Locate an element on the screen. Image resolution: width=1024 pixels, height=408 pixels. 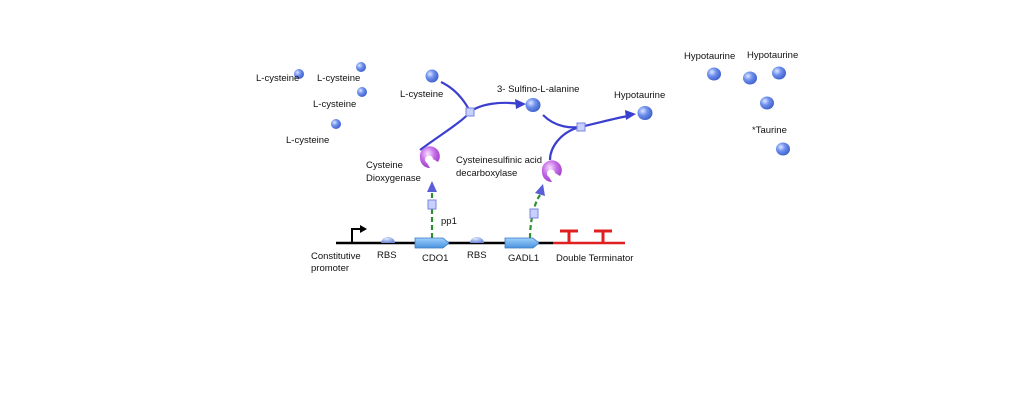
promoter-label: Constitutive is located at coordinates (336, 256).